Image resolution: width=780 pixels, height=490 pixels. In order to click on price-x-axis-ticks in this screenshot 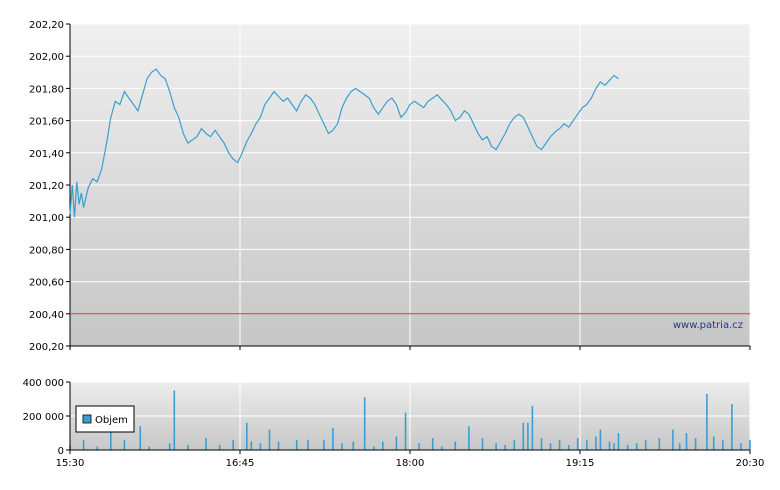, I will do `click(410, 348)`.